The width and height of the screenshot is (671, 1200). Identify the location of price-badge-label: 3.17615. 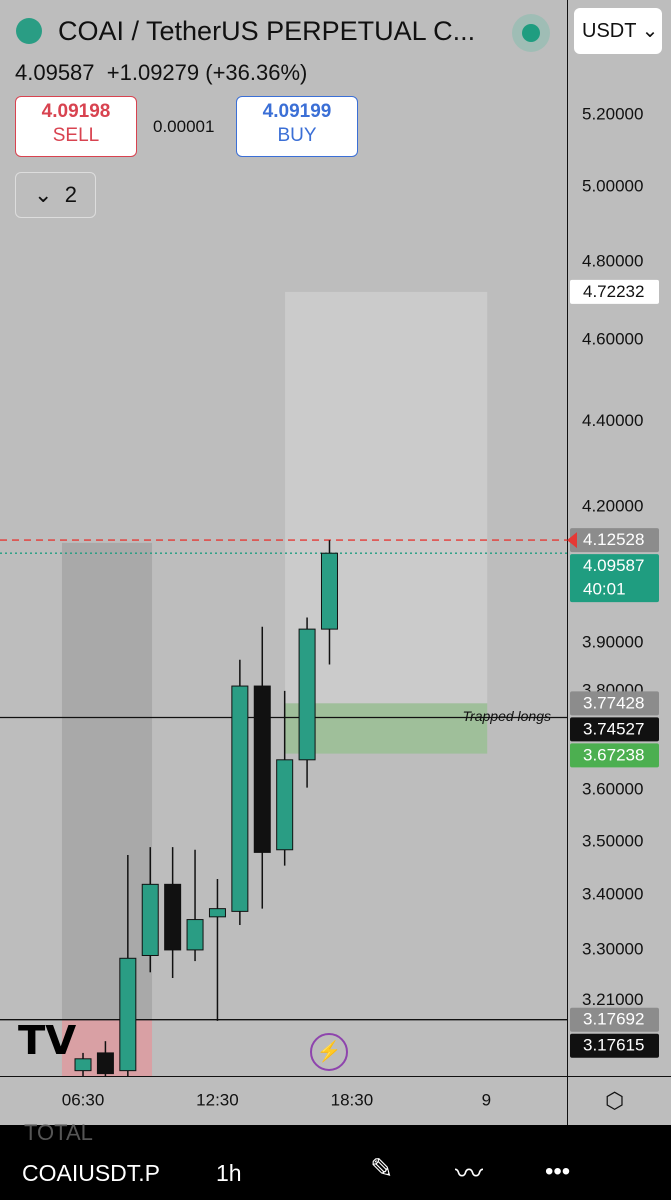
(613, 1045).